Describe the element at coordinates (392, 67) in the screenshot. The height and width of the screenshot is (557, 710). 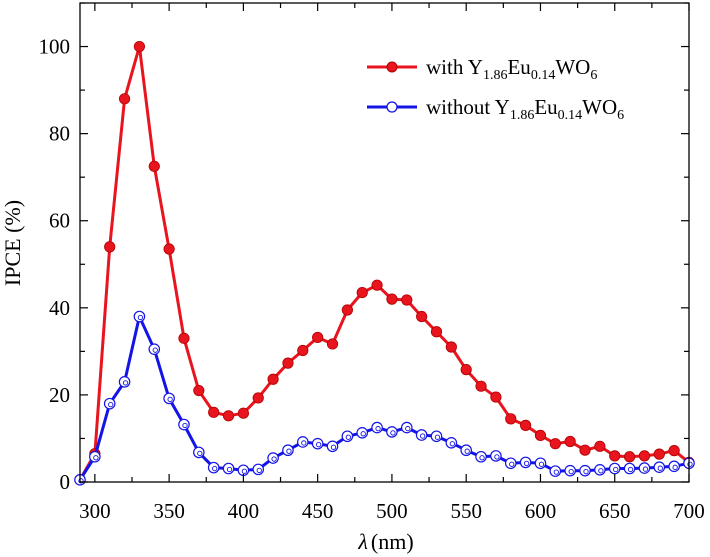
I see `legend-marker-with` at that location.